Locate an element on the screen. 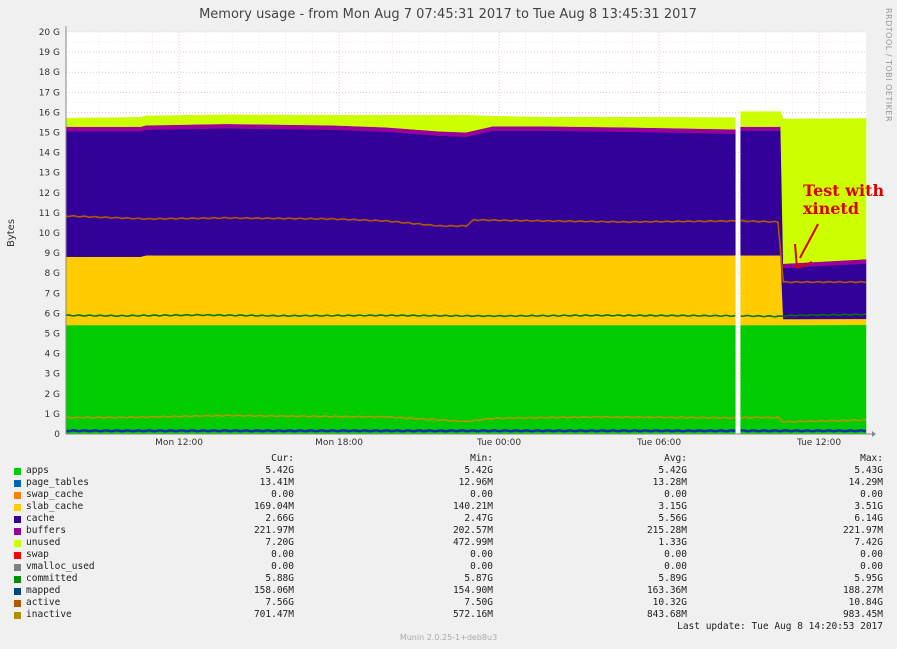  legend-avg: 13.28M is located at coordinates (669, 482).